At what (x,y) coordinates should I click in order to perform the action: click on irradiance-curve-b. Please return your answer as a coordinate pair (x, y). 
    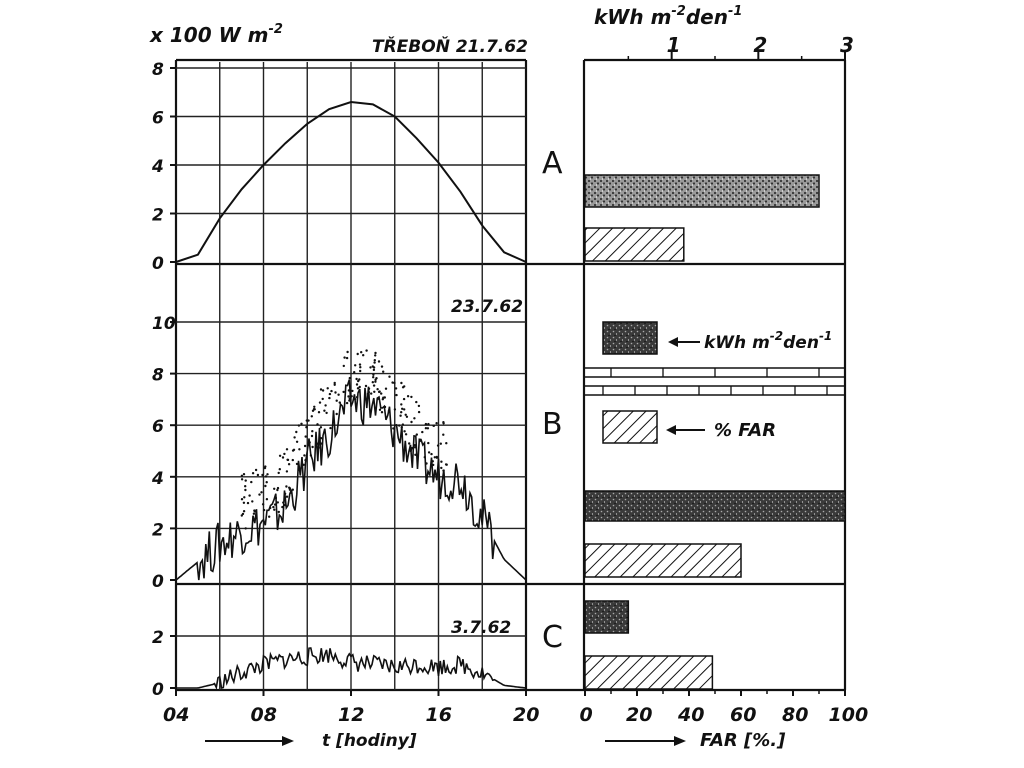
    Looking at the image, I should click on (351, 480).